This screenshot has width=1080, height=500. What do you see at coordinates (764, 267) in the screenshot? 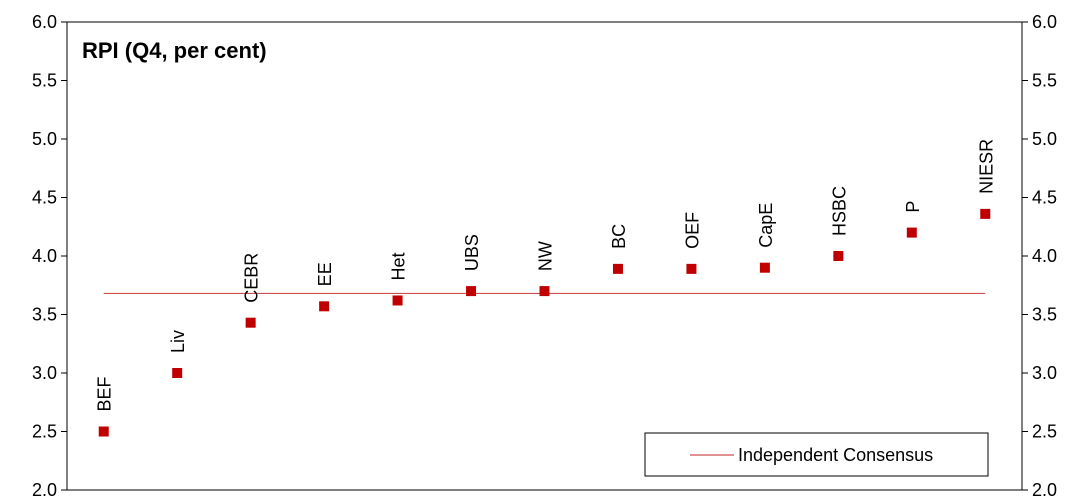
I see `data-point-cape` at bounding box center [764, 267].